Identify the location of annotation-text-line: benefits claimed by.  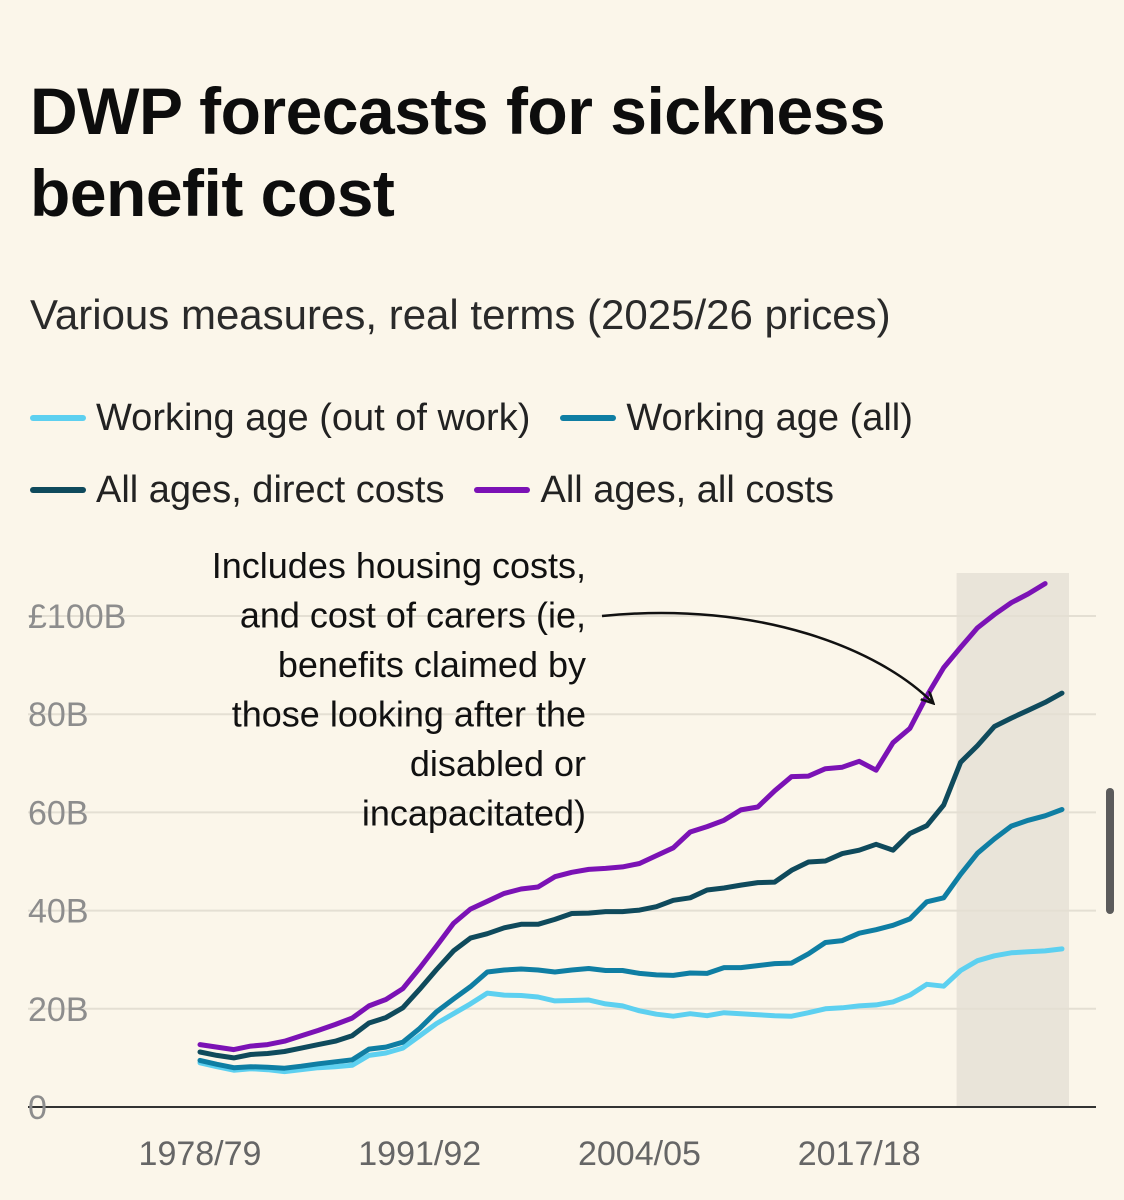
(432, 664).